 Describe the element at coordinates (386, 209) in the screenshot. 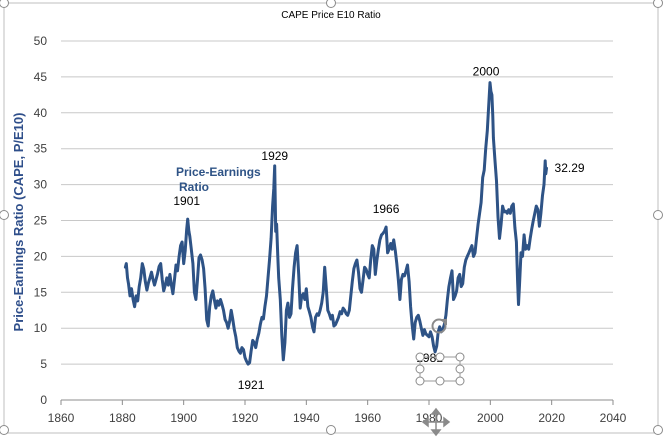

I see `annotation-1966: 1966` at that location.